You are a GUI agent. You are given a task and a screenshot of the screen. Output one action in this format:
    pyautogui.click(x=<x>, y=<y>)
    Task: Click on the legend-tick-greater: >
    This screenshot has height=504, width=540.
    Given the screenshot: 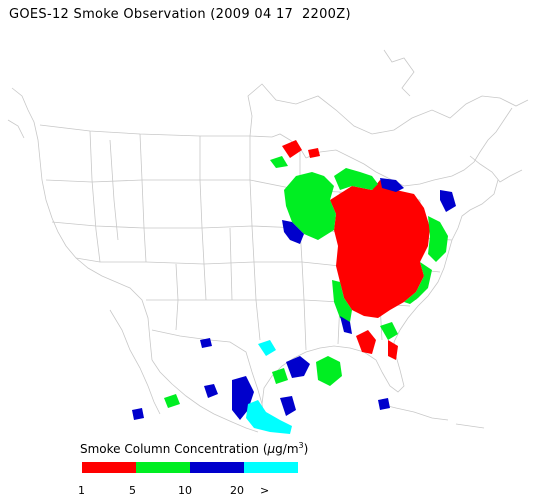 What is the action you would take?
    pyautogui.click(x=265, y=490)
    